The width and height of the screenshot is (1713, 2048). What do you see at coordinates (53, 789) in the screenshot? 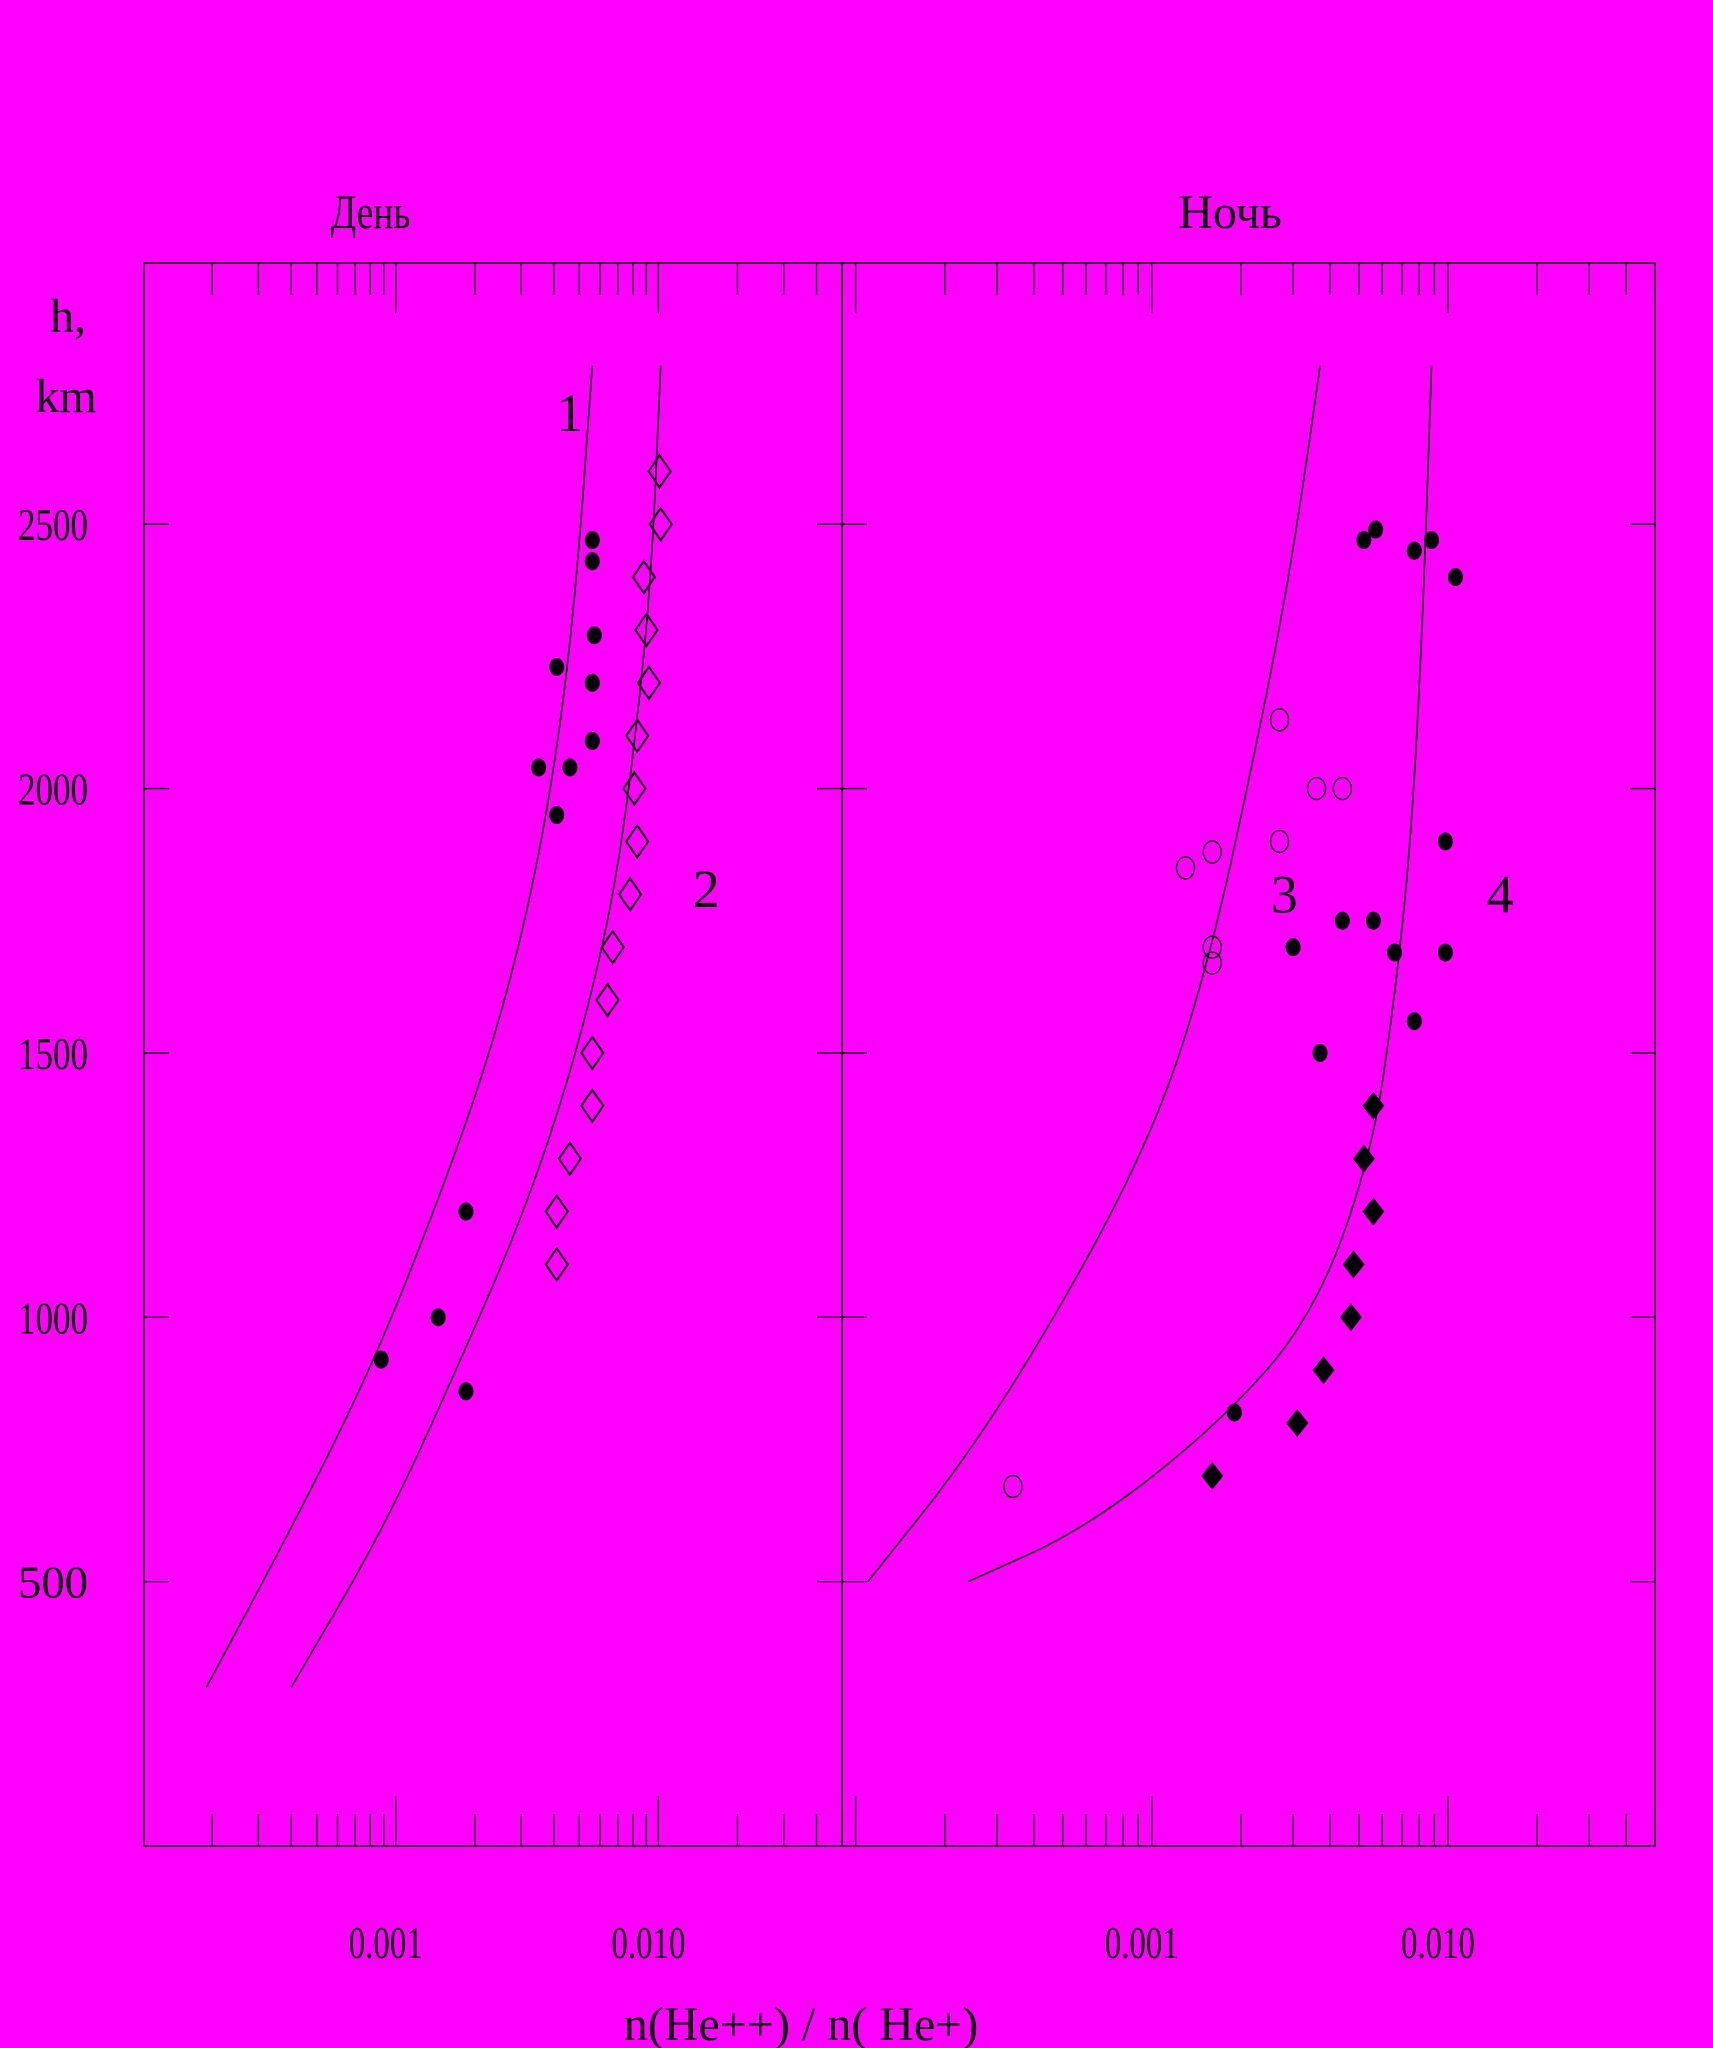
I see `y-tick-label: 2000` at bounding box center [53, 789].